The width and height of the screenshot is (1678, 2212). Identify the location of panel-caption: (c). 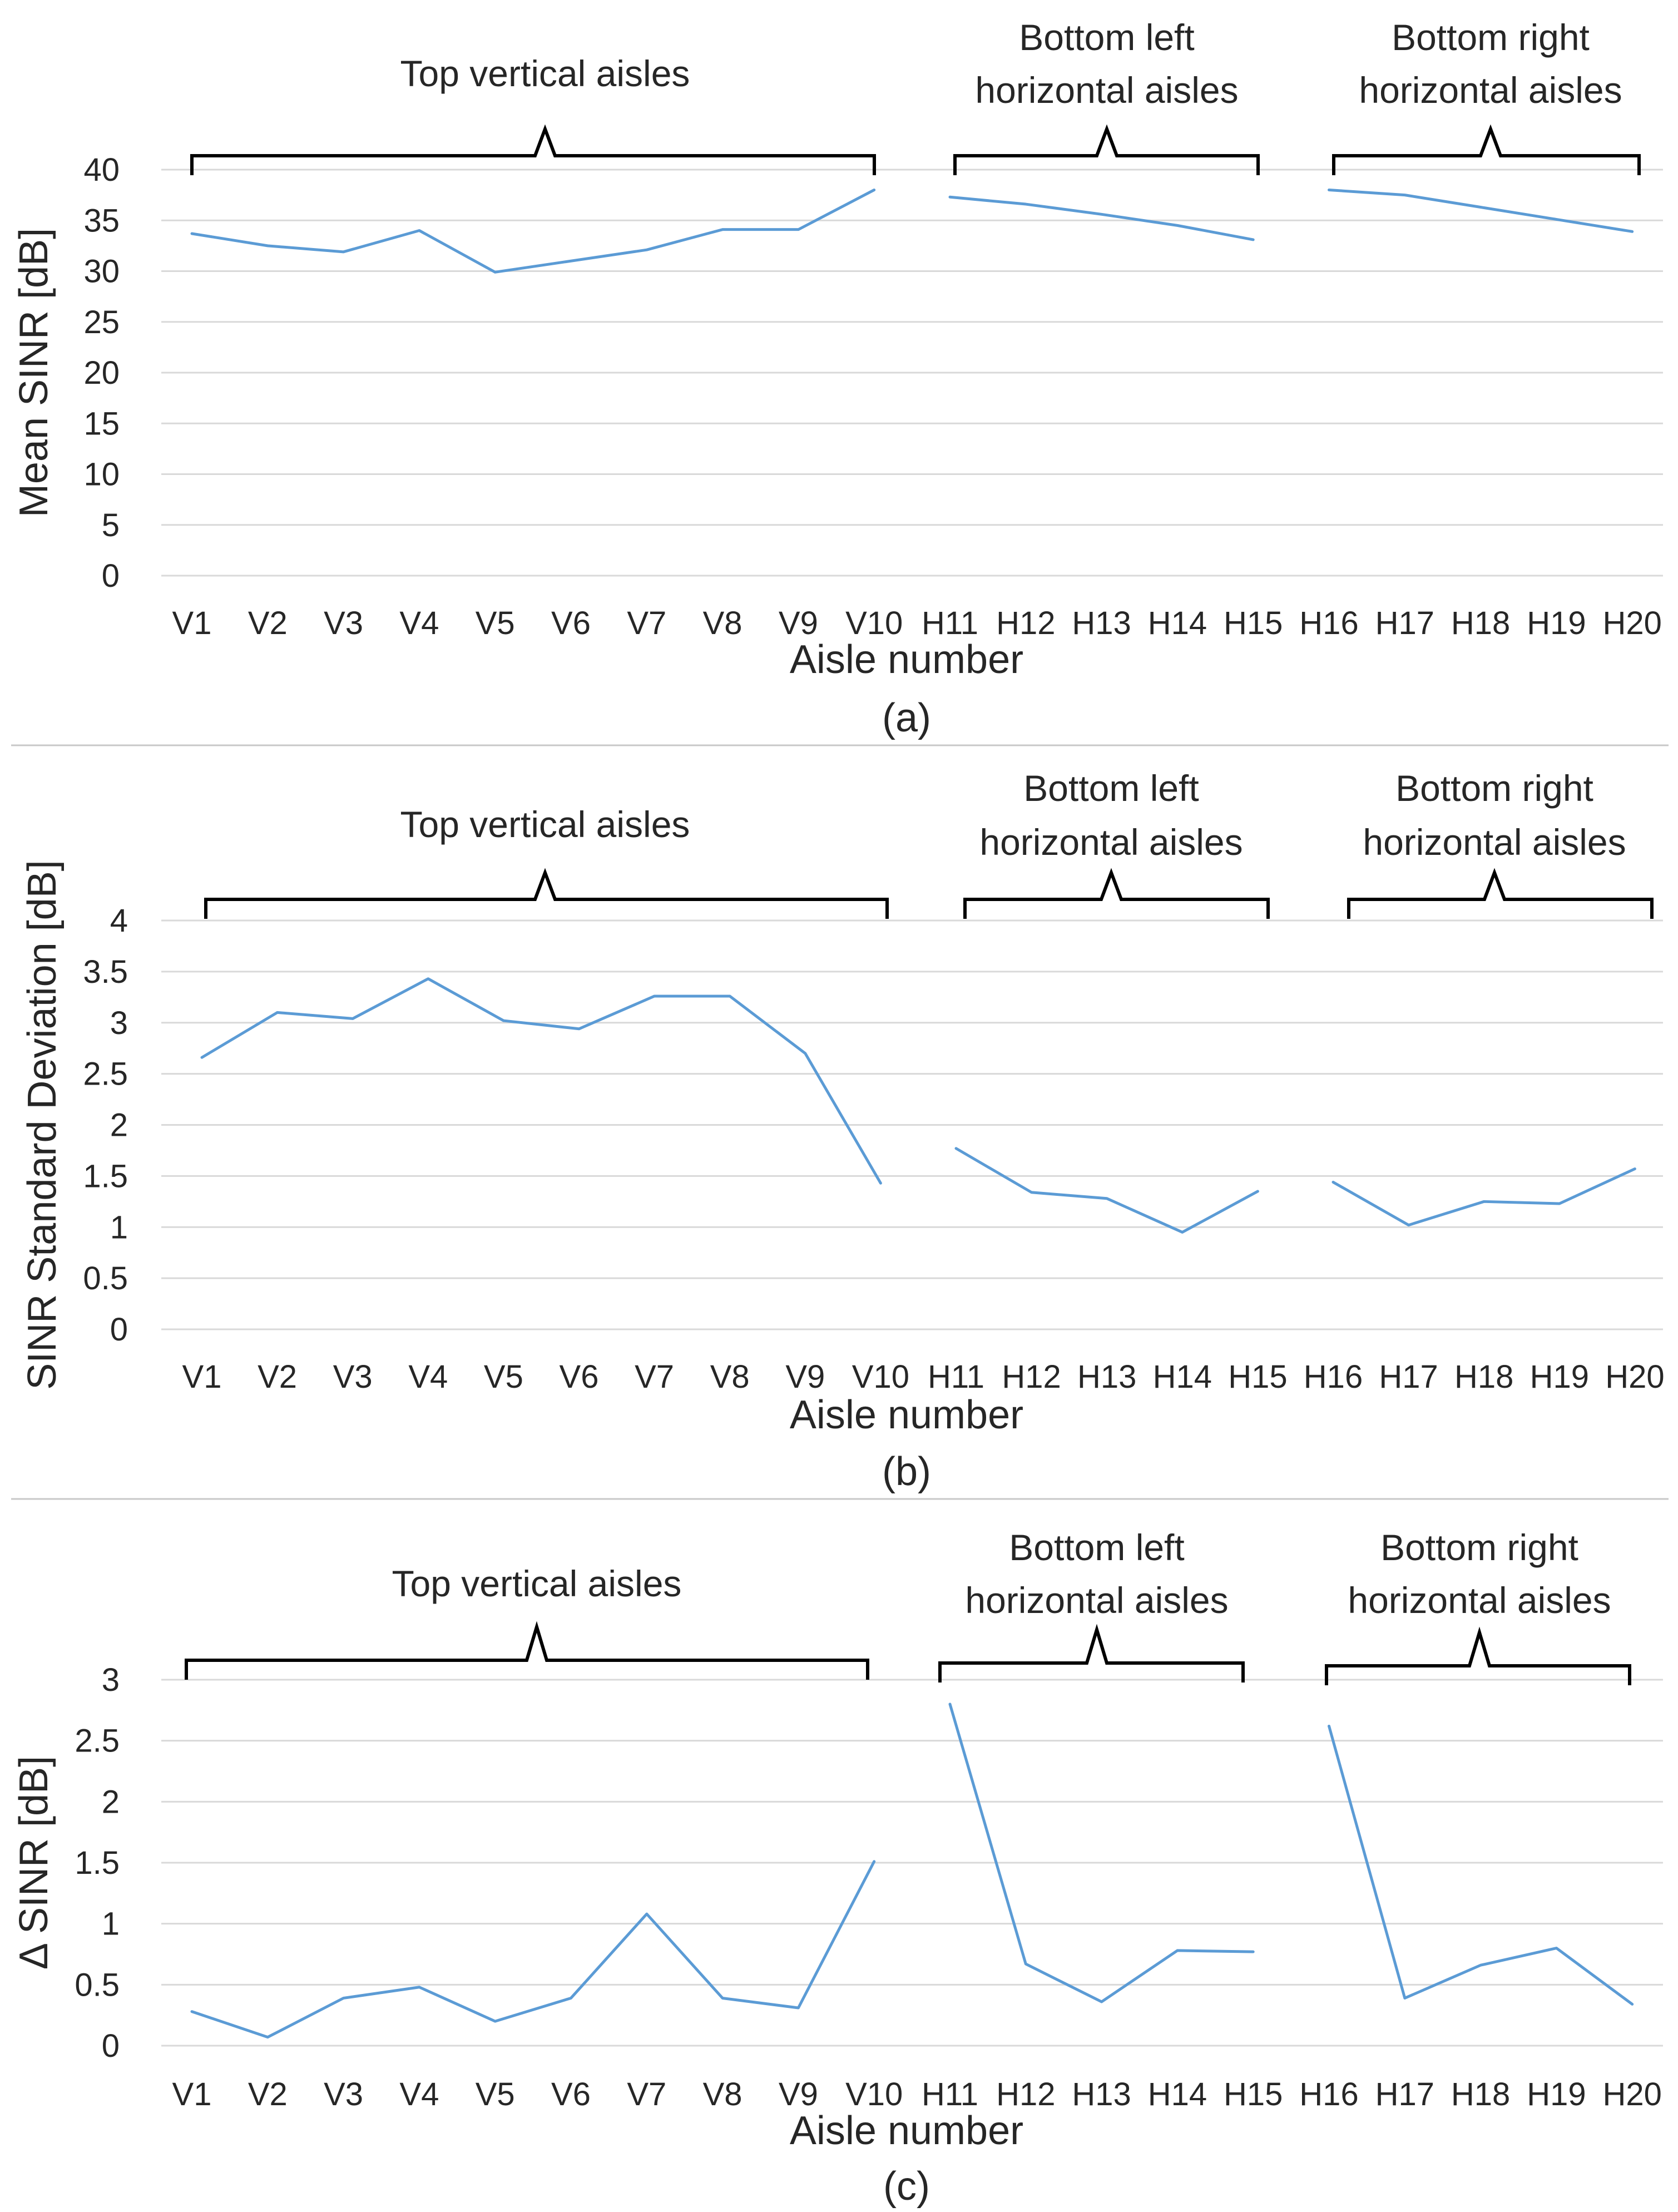
(906, 2186).